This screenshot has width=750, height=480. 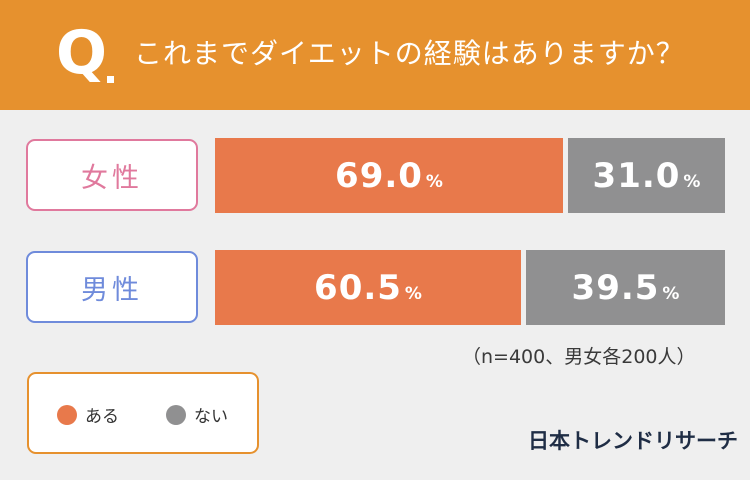 What do you see at coordinates (67, 414) in the screenshot?
I see `legend-dot-yes` at bounding box center [67, 414].